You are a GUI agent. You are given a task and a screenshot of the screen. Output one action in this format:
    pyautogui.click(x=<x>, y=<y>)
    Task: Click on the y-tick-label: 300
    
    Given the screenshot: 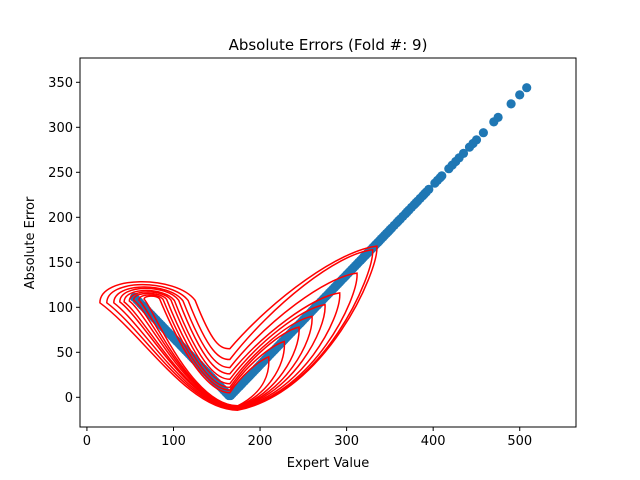 What is the action you would take?
    pyautogui.click(x=60, y=128)
    